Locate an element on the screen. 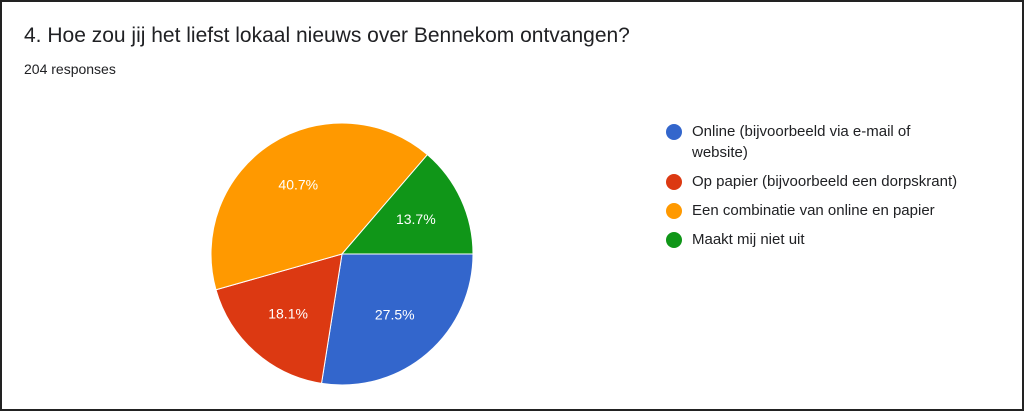 This screenshot has width=1024, height=411. legend-label: Op papier (bijvoorbeeld een dorpskrant) is located at coordinates (825, 181).